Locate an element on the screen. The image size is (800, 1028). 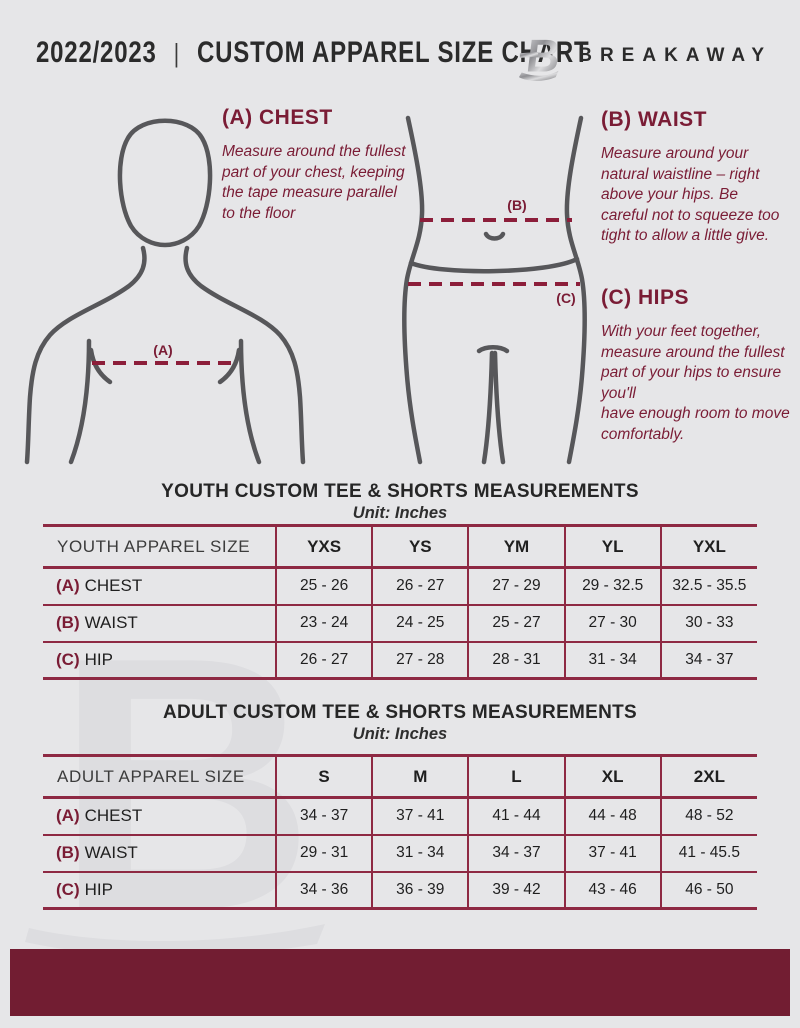
cell-value: 30 - 33 is located at coordinates (708, 622).